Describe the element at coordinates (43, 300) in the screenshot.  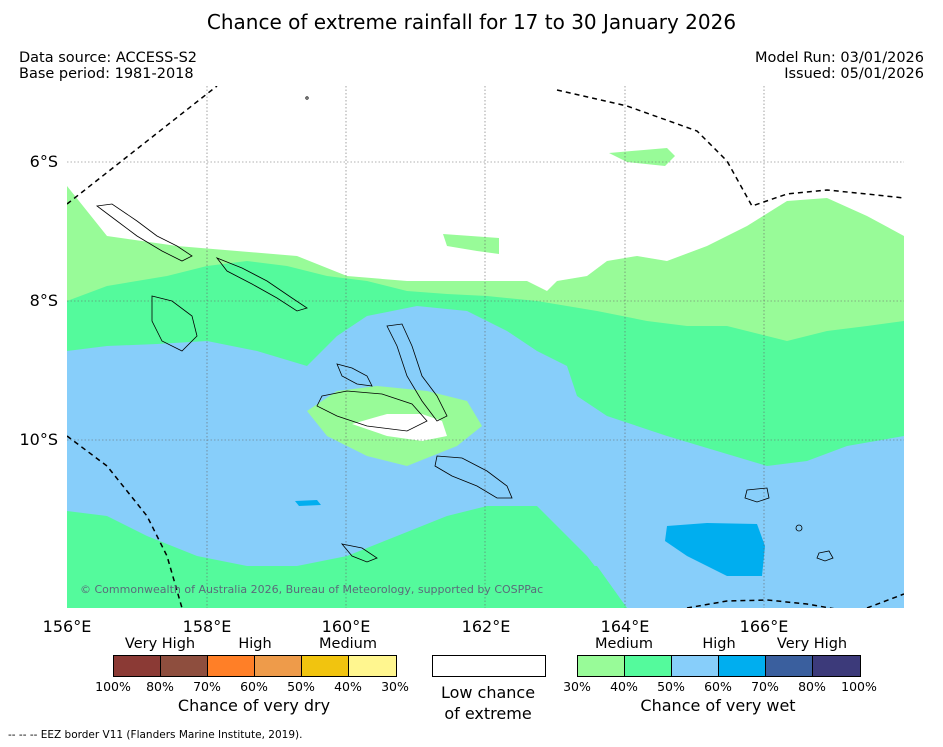
I see `lat-label-8s: 8°S` at that location.